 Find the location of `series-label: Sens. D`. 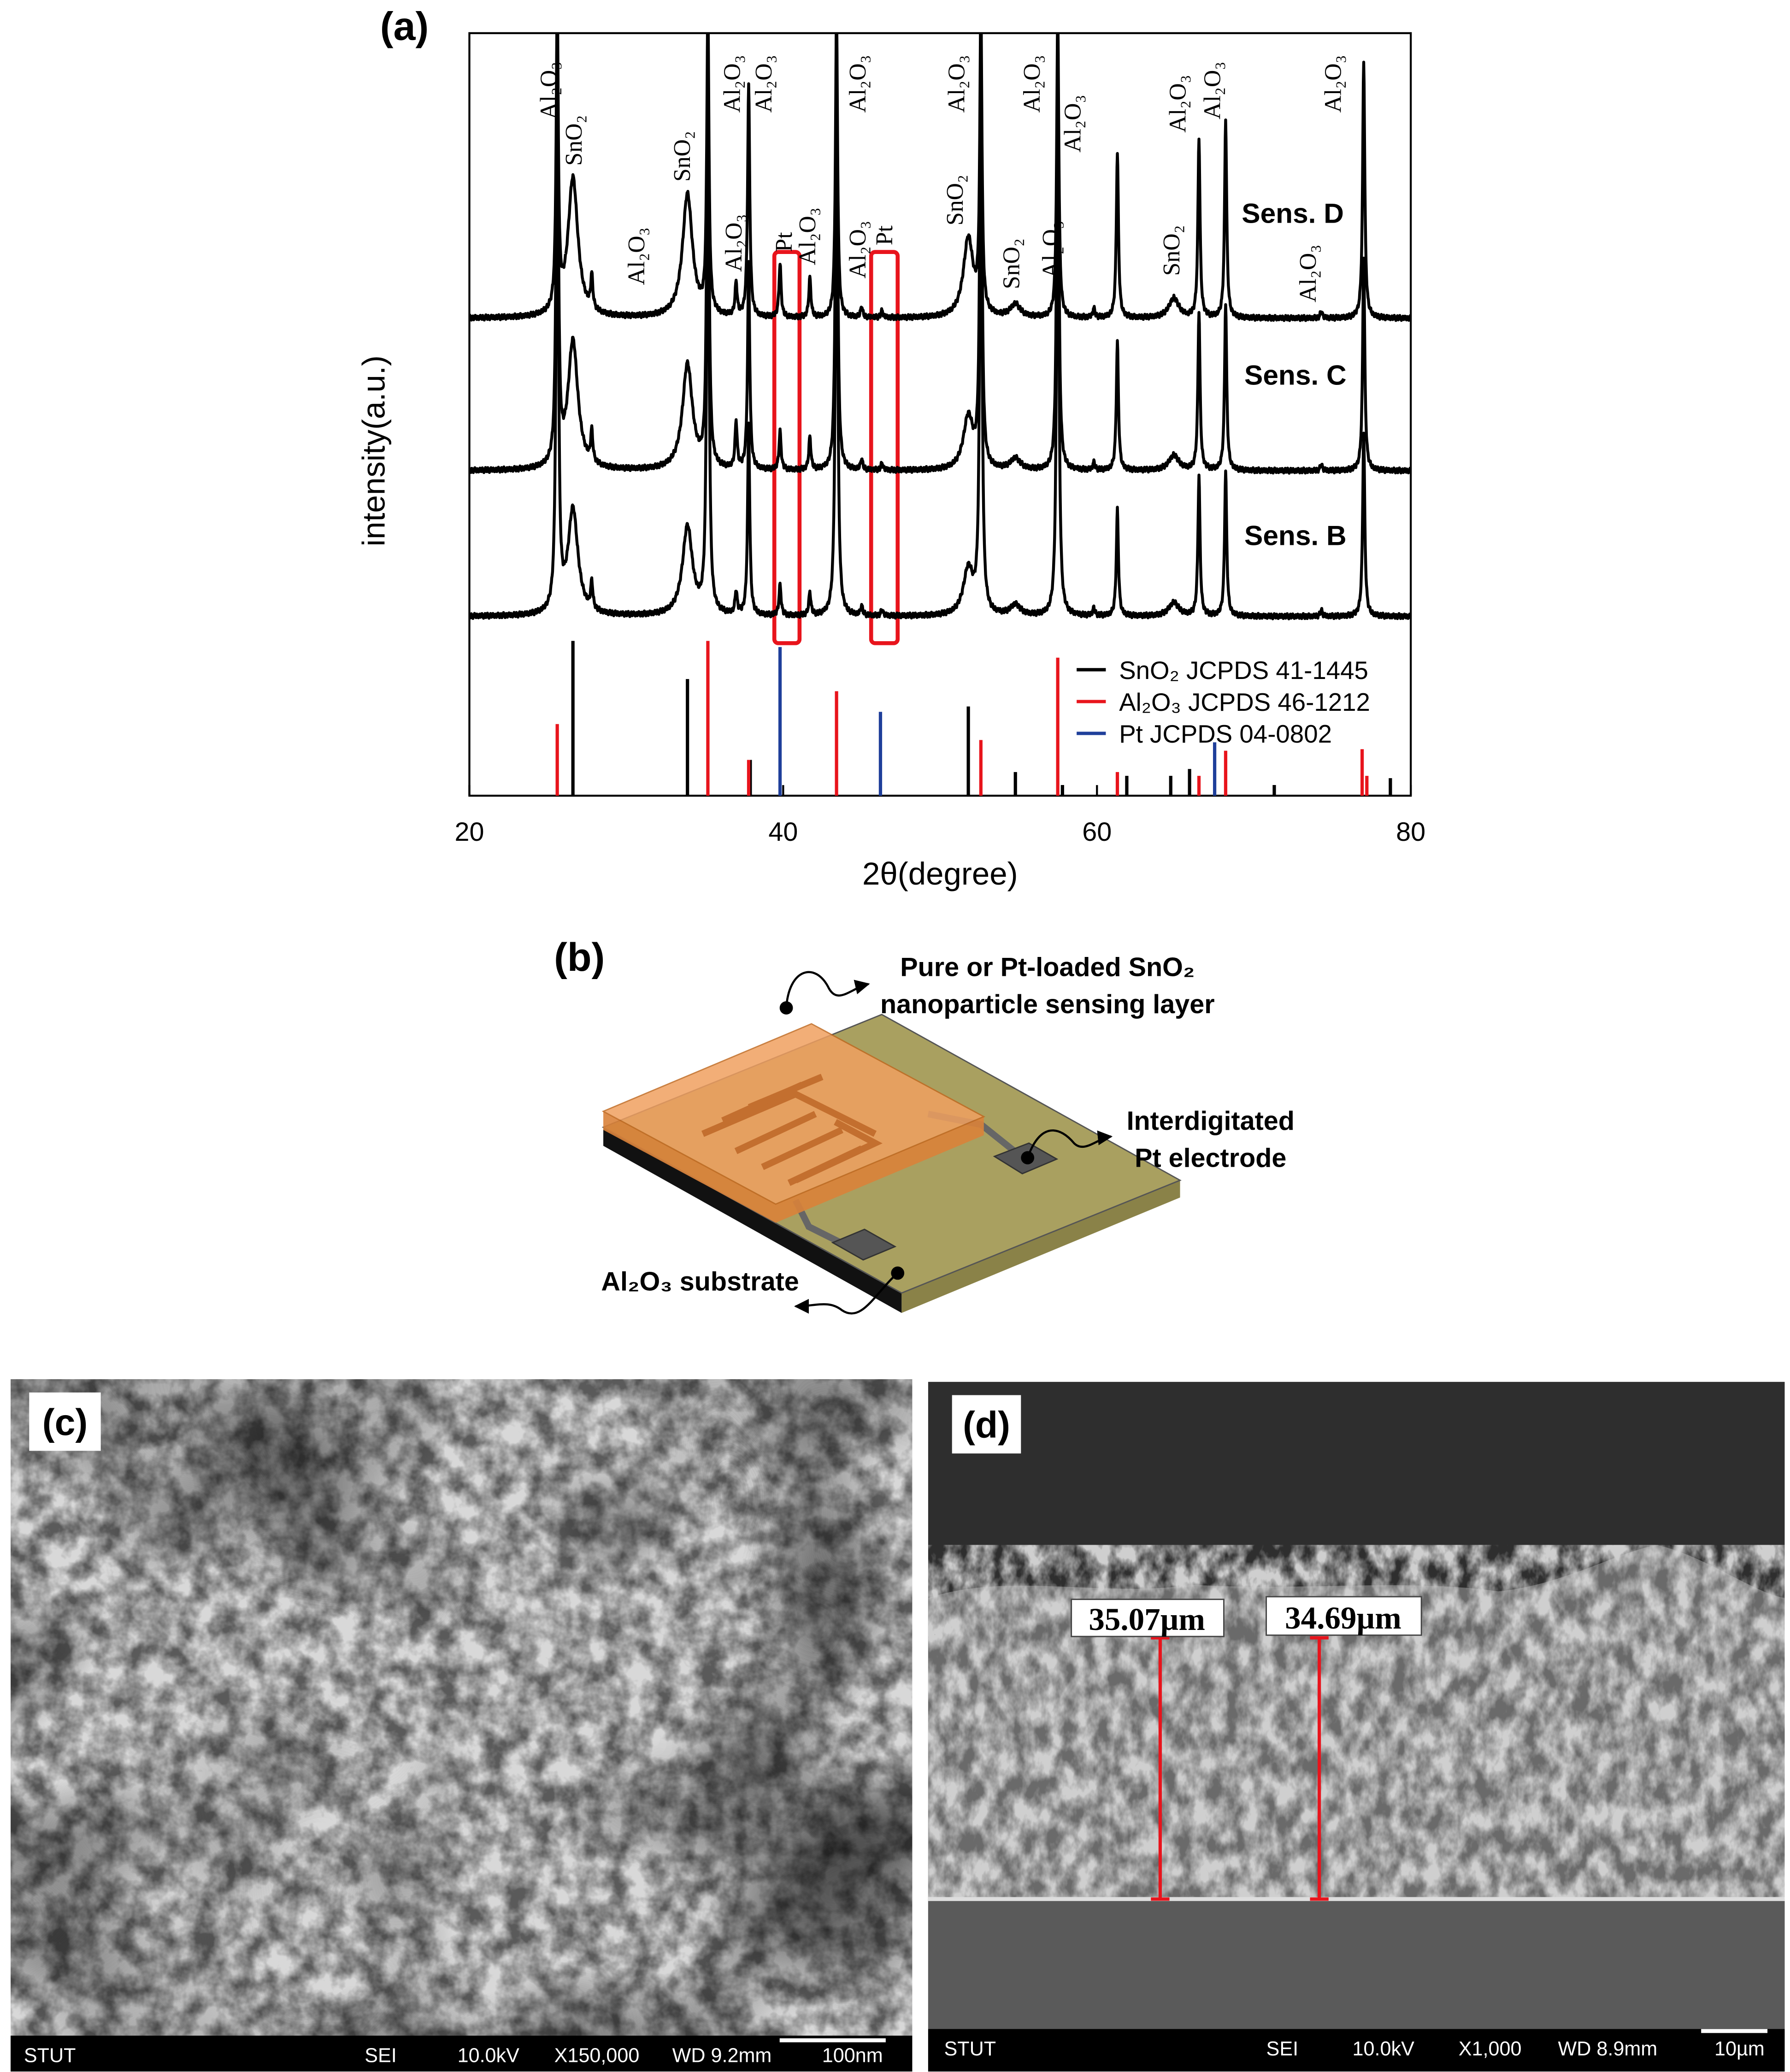

series-label: Sens. D is located at coordinates (1293, 213).